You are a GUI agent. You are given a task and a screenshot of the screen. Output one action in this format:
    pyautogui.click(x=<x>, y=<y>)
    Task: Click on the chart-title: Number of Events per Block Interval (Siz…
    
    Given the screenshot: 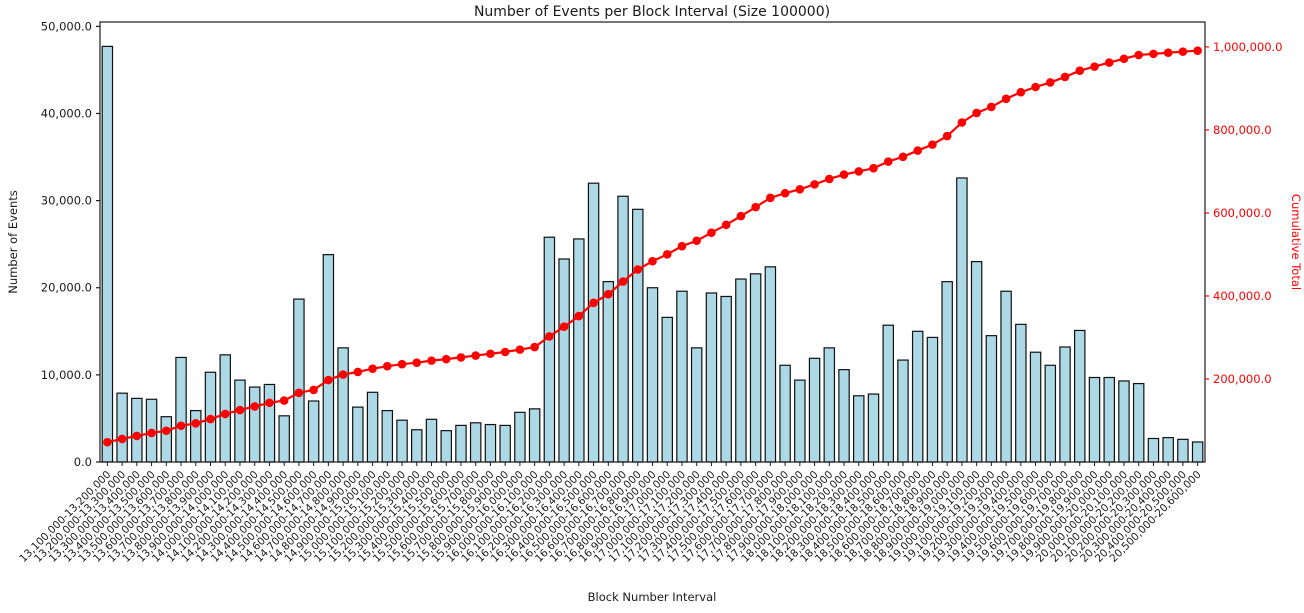 What is the action you would take?
    pyautogui.click(x=652, y=12)
    